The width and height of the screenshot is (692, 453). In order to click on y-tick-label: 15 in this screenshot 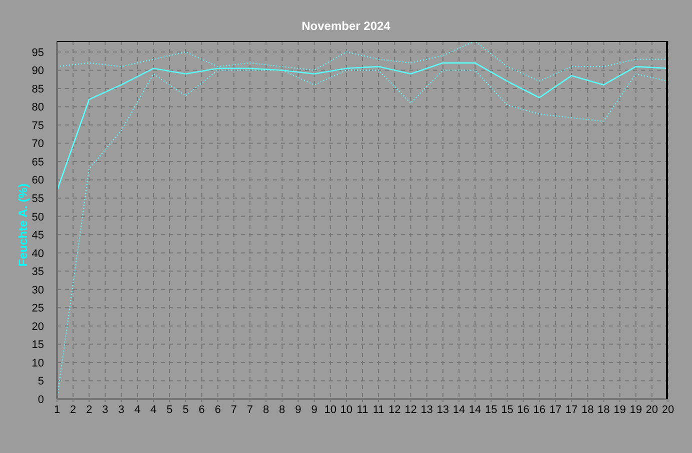, I will do `click(38, 345)`.